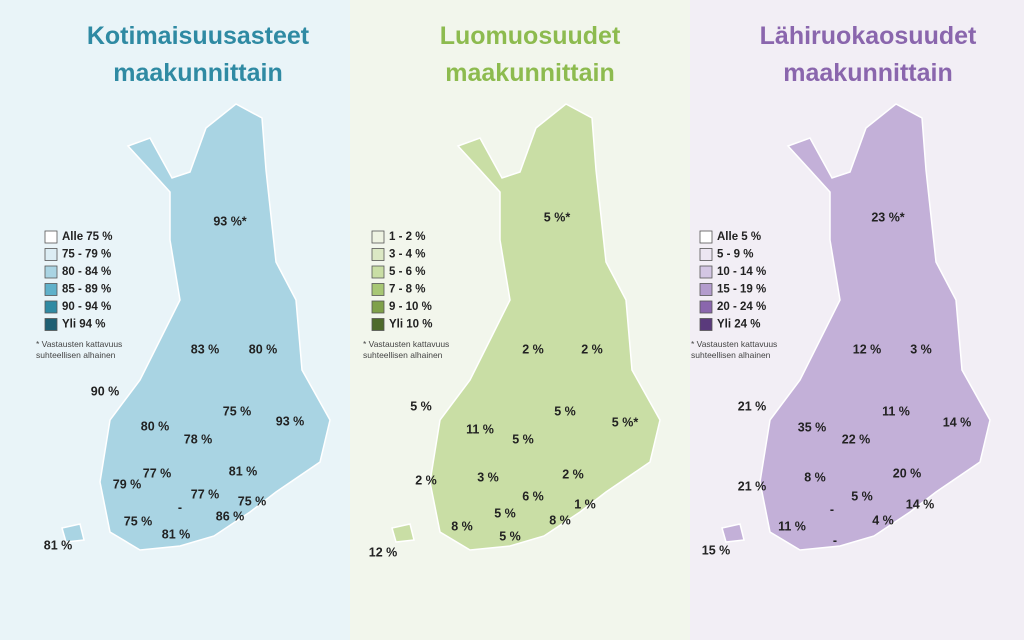  Describe the element at coordinates (229, 221) in the screenshot. I see `region-label: 93 %*` at that location.